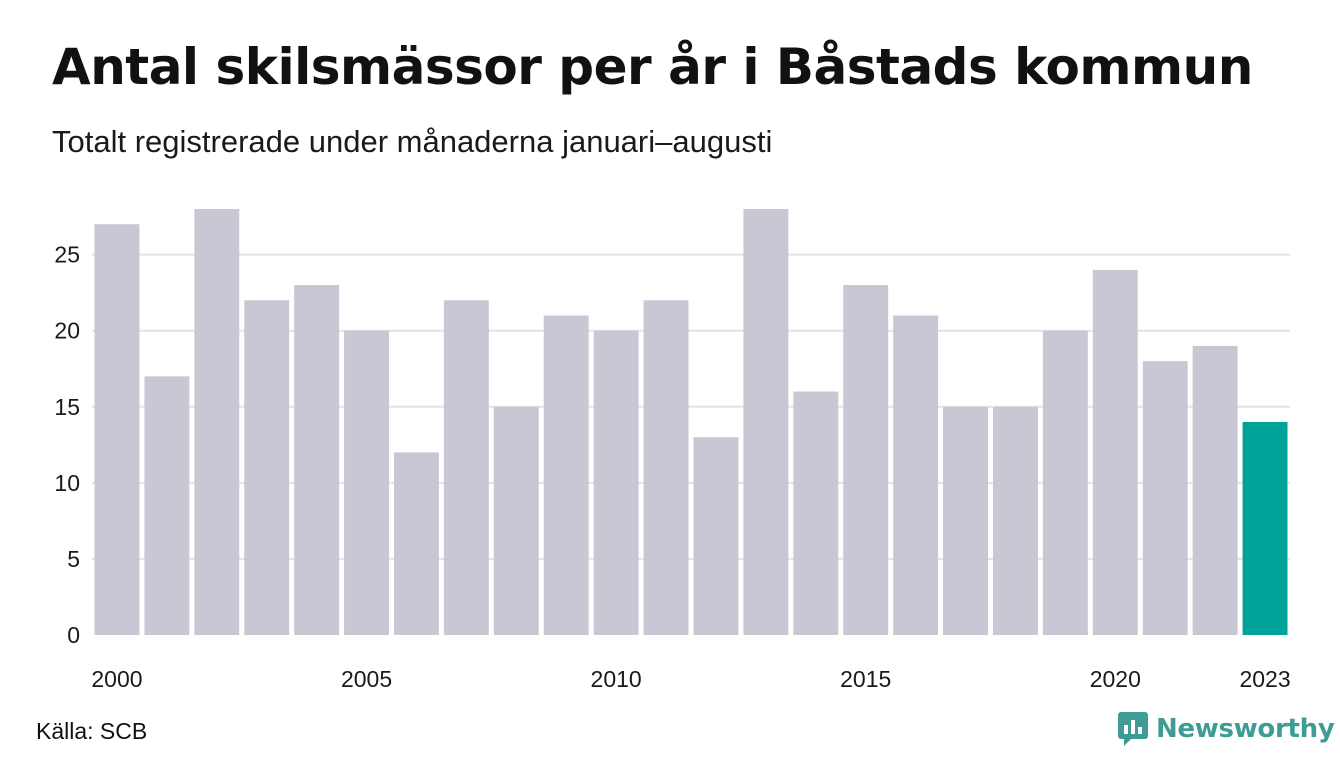 This screenshot has height=780, width=1340. What do you see at coordinates (816, 513) in the screenshot?
I see `bar-2014` at bounding box center [816, 513].